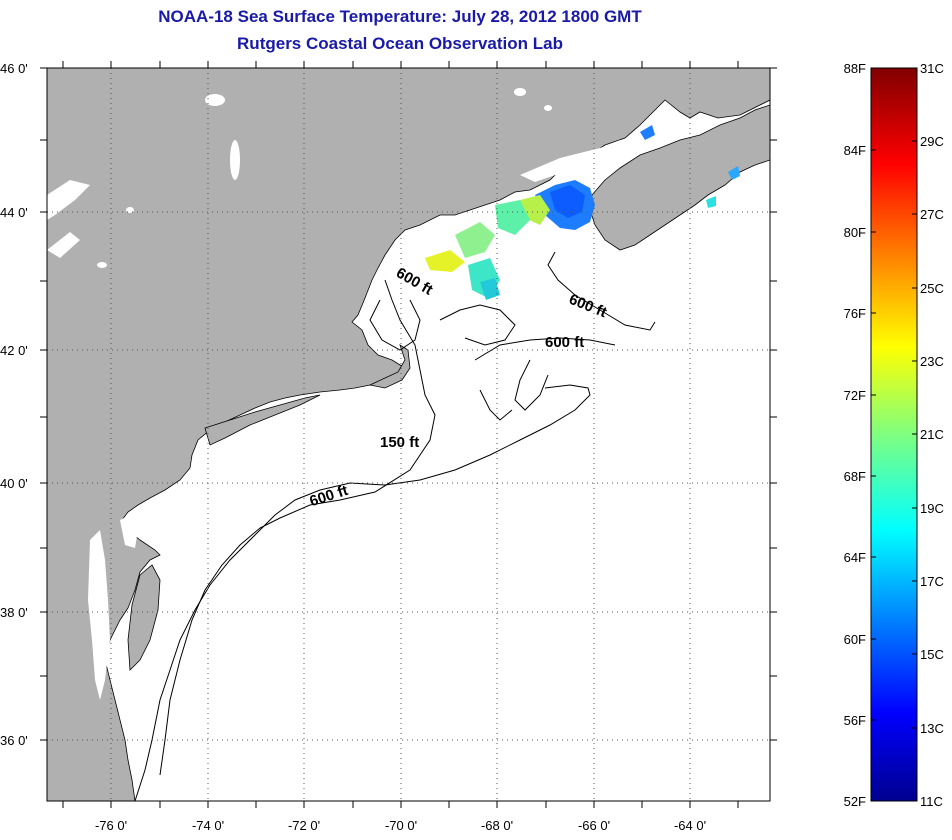 The width and height of the screenshot is (952, 840). Describe the element at coordinates (855, 232) in the screenshot. I see `colorbar-f-label: 80F` at that location.